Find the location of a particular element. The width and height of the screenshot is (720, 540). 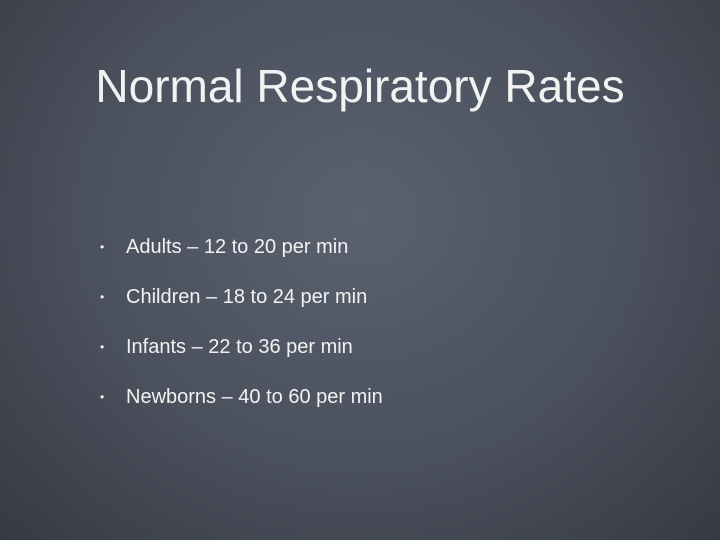

bullet-item: Newborns – 40 to 60 per min is located at coordinates (241, 403).